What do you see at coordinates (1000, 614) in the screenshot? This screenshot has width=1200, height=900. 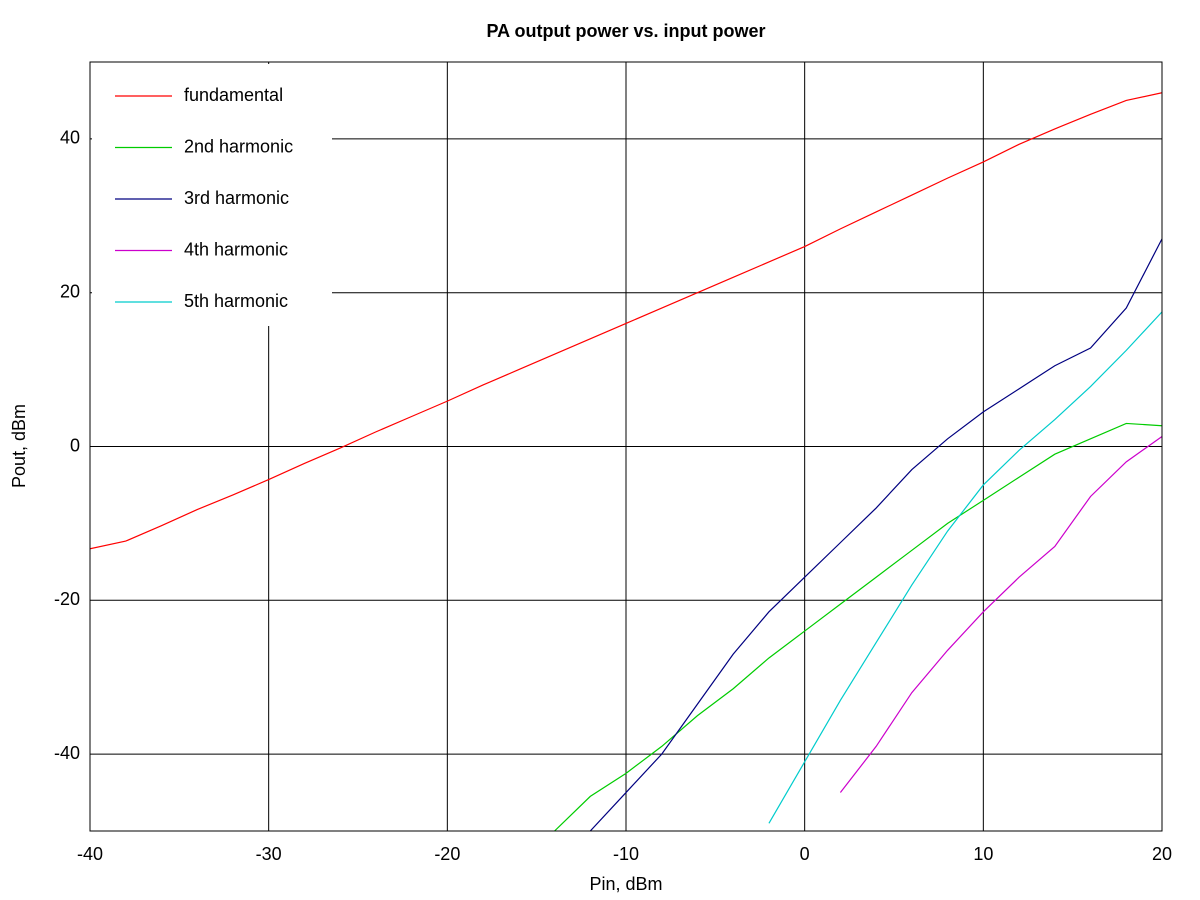 I see `series-line` at bounding box center [1000, 614].